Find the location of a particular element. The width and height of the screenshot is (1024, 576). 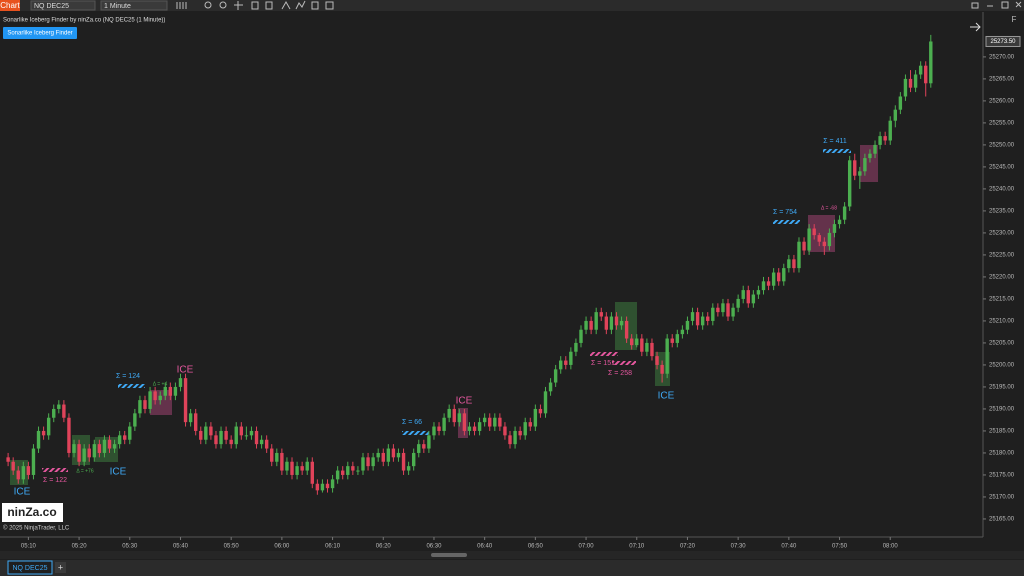

y-tick-label: 25210.00 is located at coordinates (1002, 322).